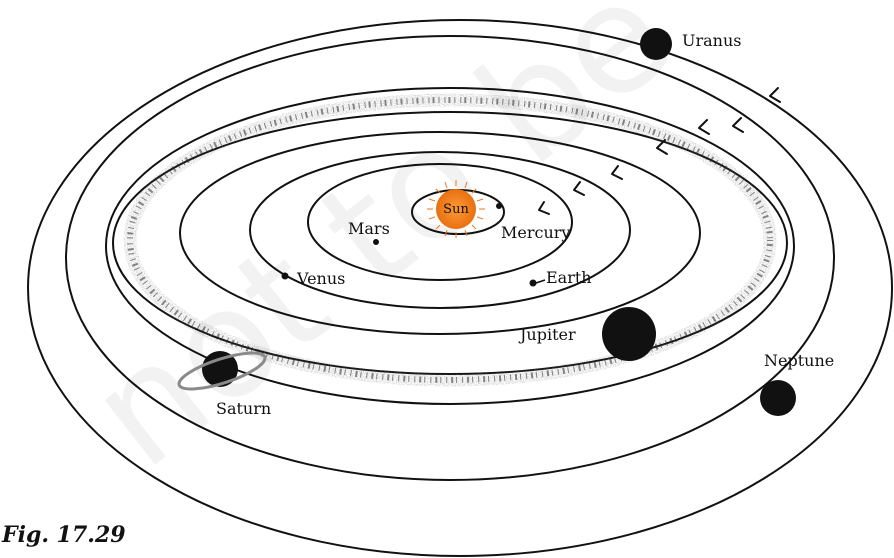 The image size is (894, 558). Describe the element at coordinates (547, 334) in the screenshot. I see `label-jupiter: Jupiter` at that location.